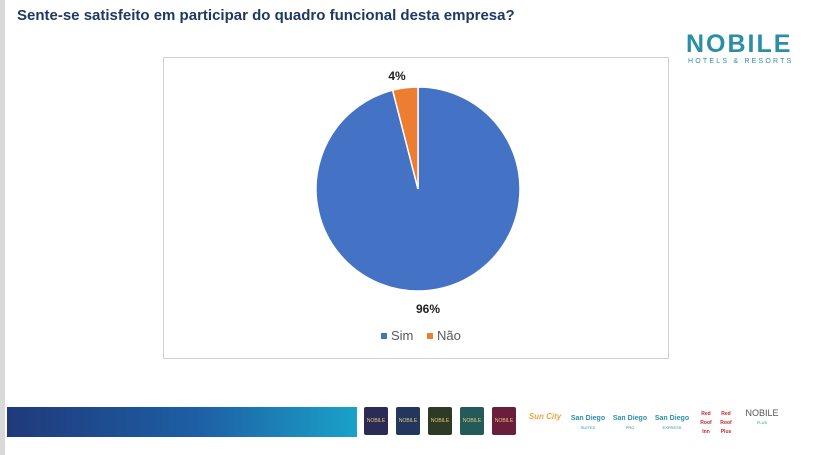 The image size is (828, 455). Describe the element at coordinates (376, 421) in the screenshot. I see `brand-nobile-grand-logo: NOBILE Grand` at that location.